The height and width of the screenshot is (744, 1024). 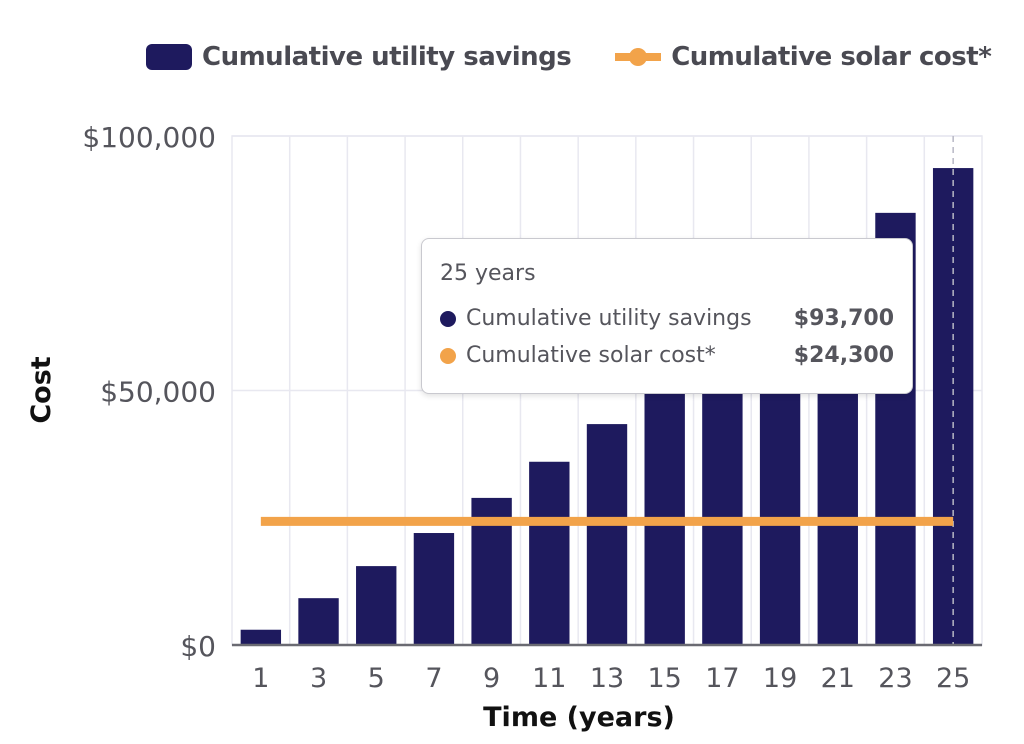 I want to click on legend-swatch-solar, so click(x=638, y=57).